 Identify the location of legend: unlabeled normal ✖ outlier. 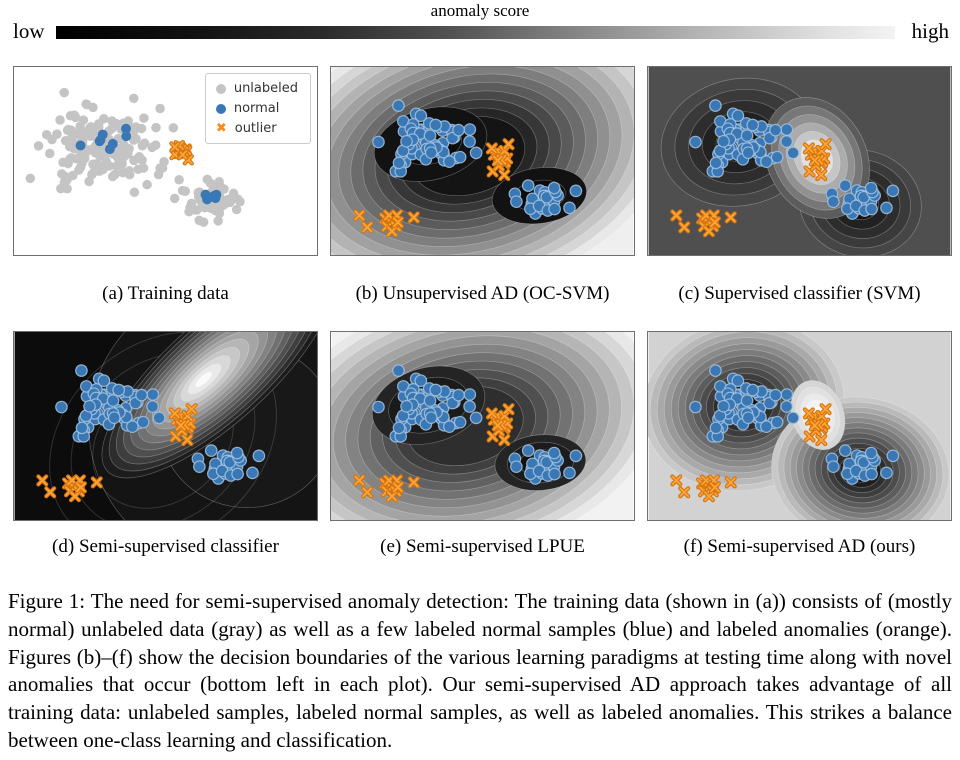
(257, 108).